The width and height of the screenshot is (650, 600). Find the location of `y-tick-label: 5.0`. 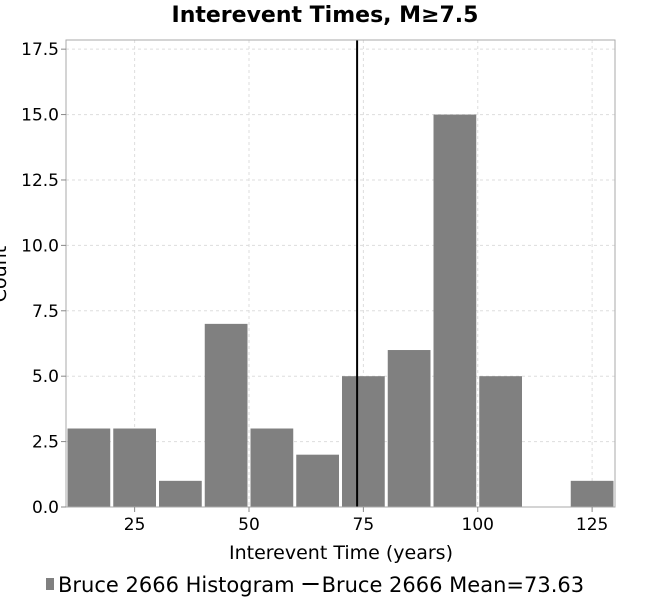

y-tick-label: 5.0 is located at coordinates (45, 377).